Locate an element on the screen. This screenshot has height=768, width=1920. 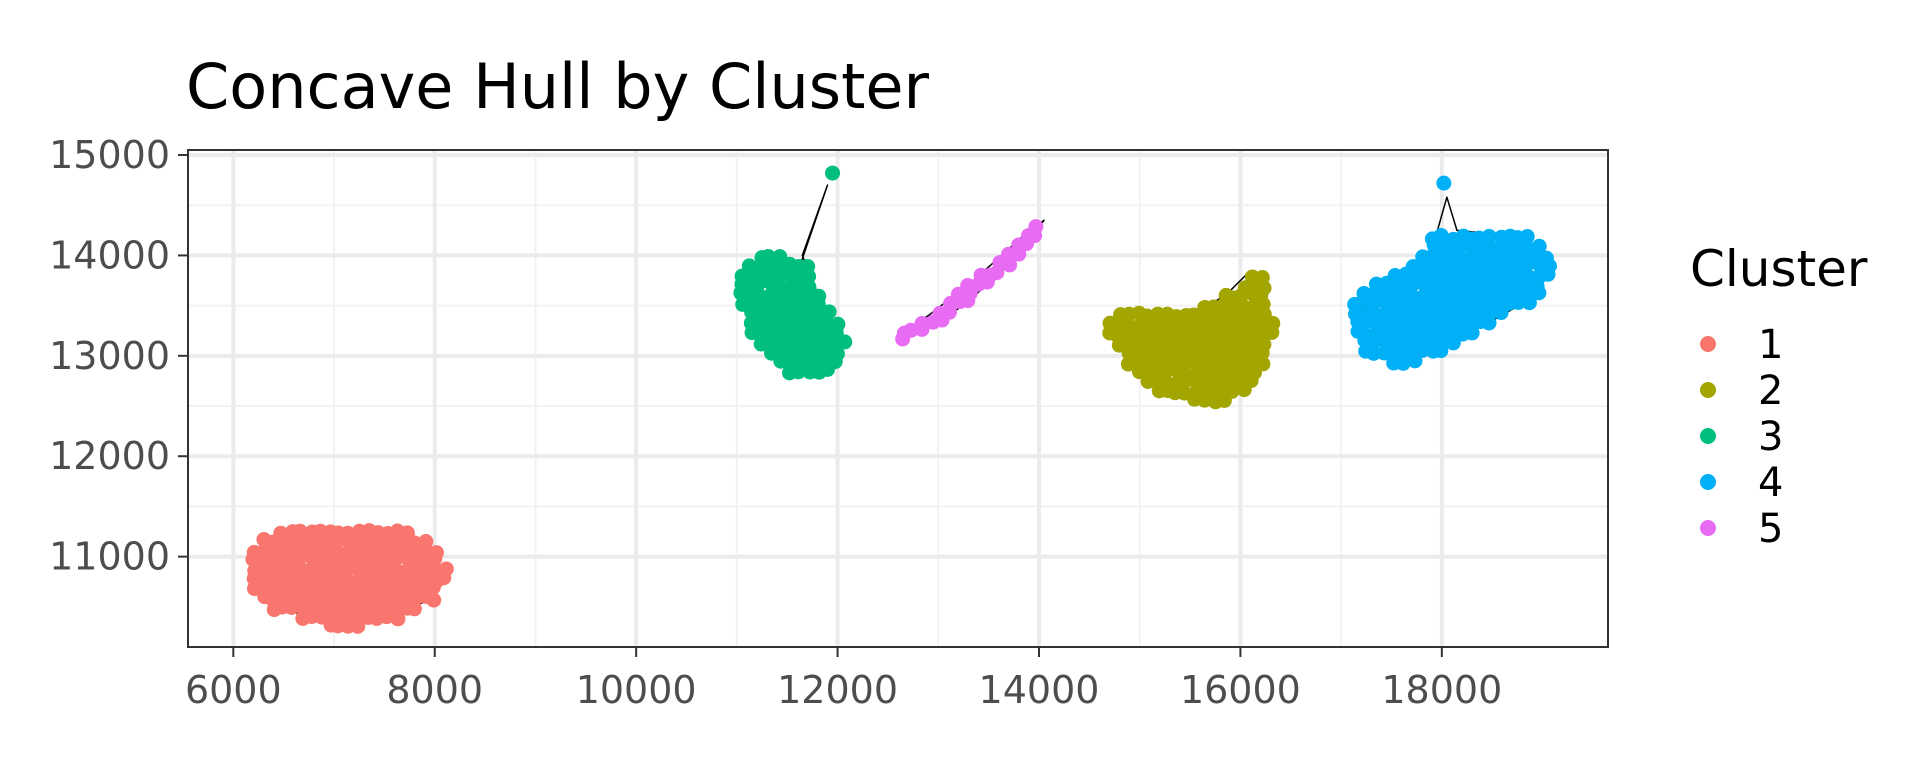
x-tick-label: 14000 is located at coordinates (1039, 690).